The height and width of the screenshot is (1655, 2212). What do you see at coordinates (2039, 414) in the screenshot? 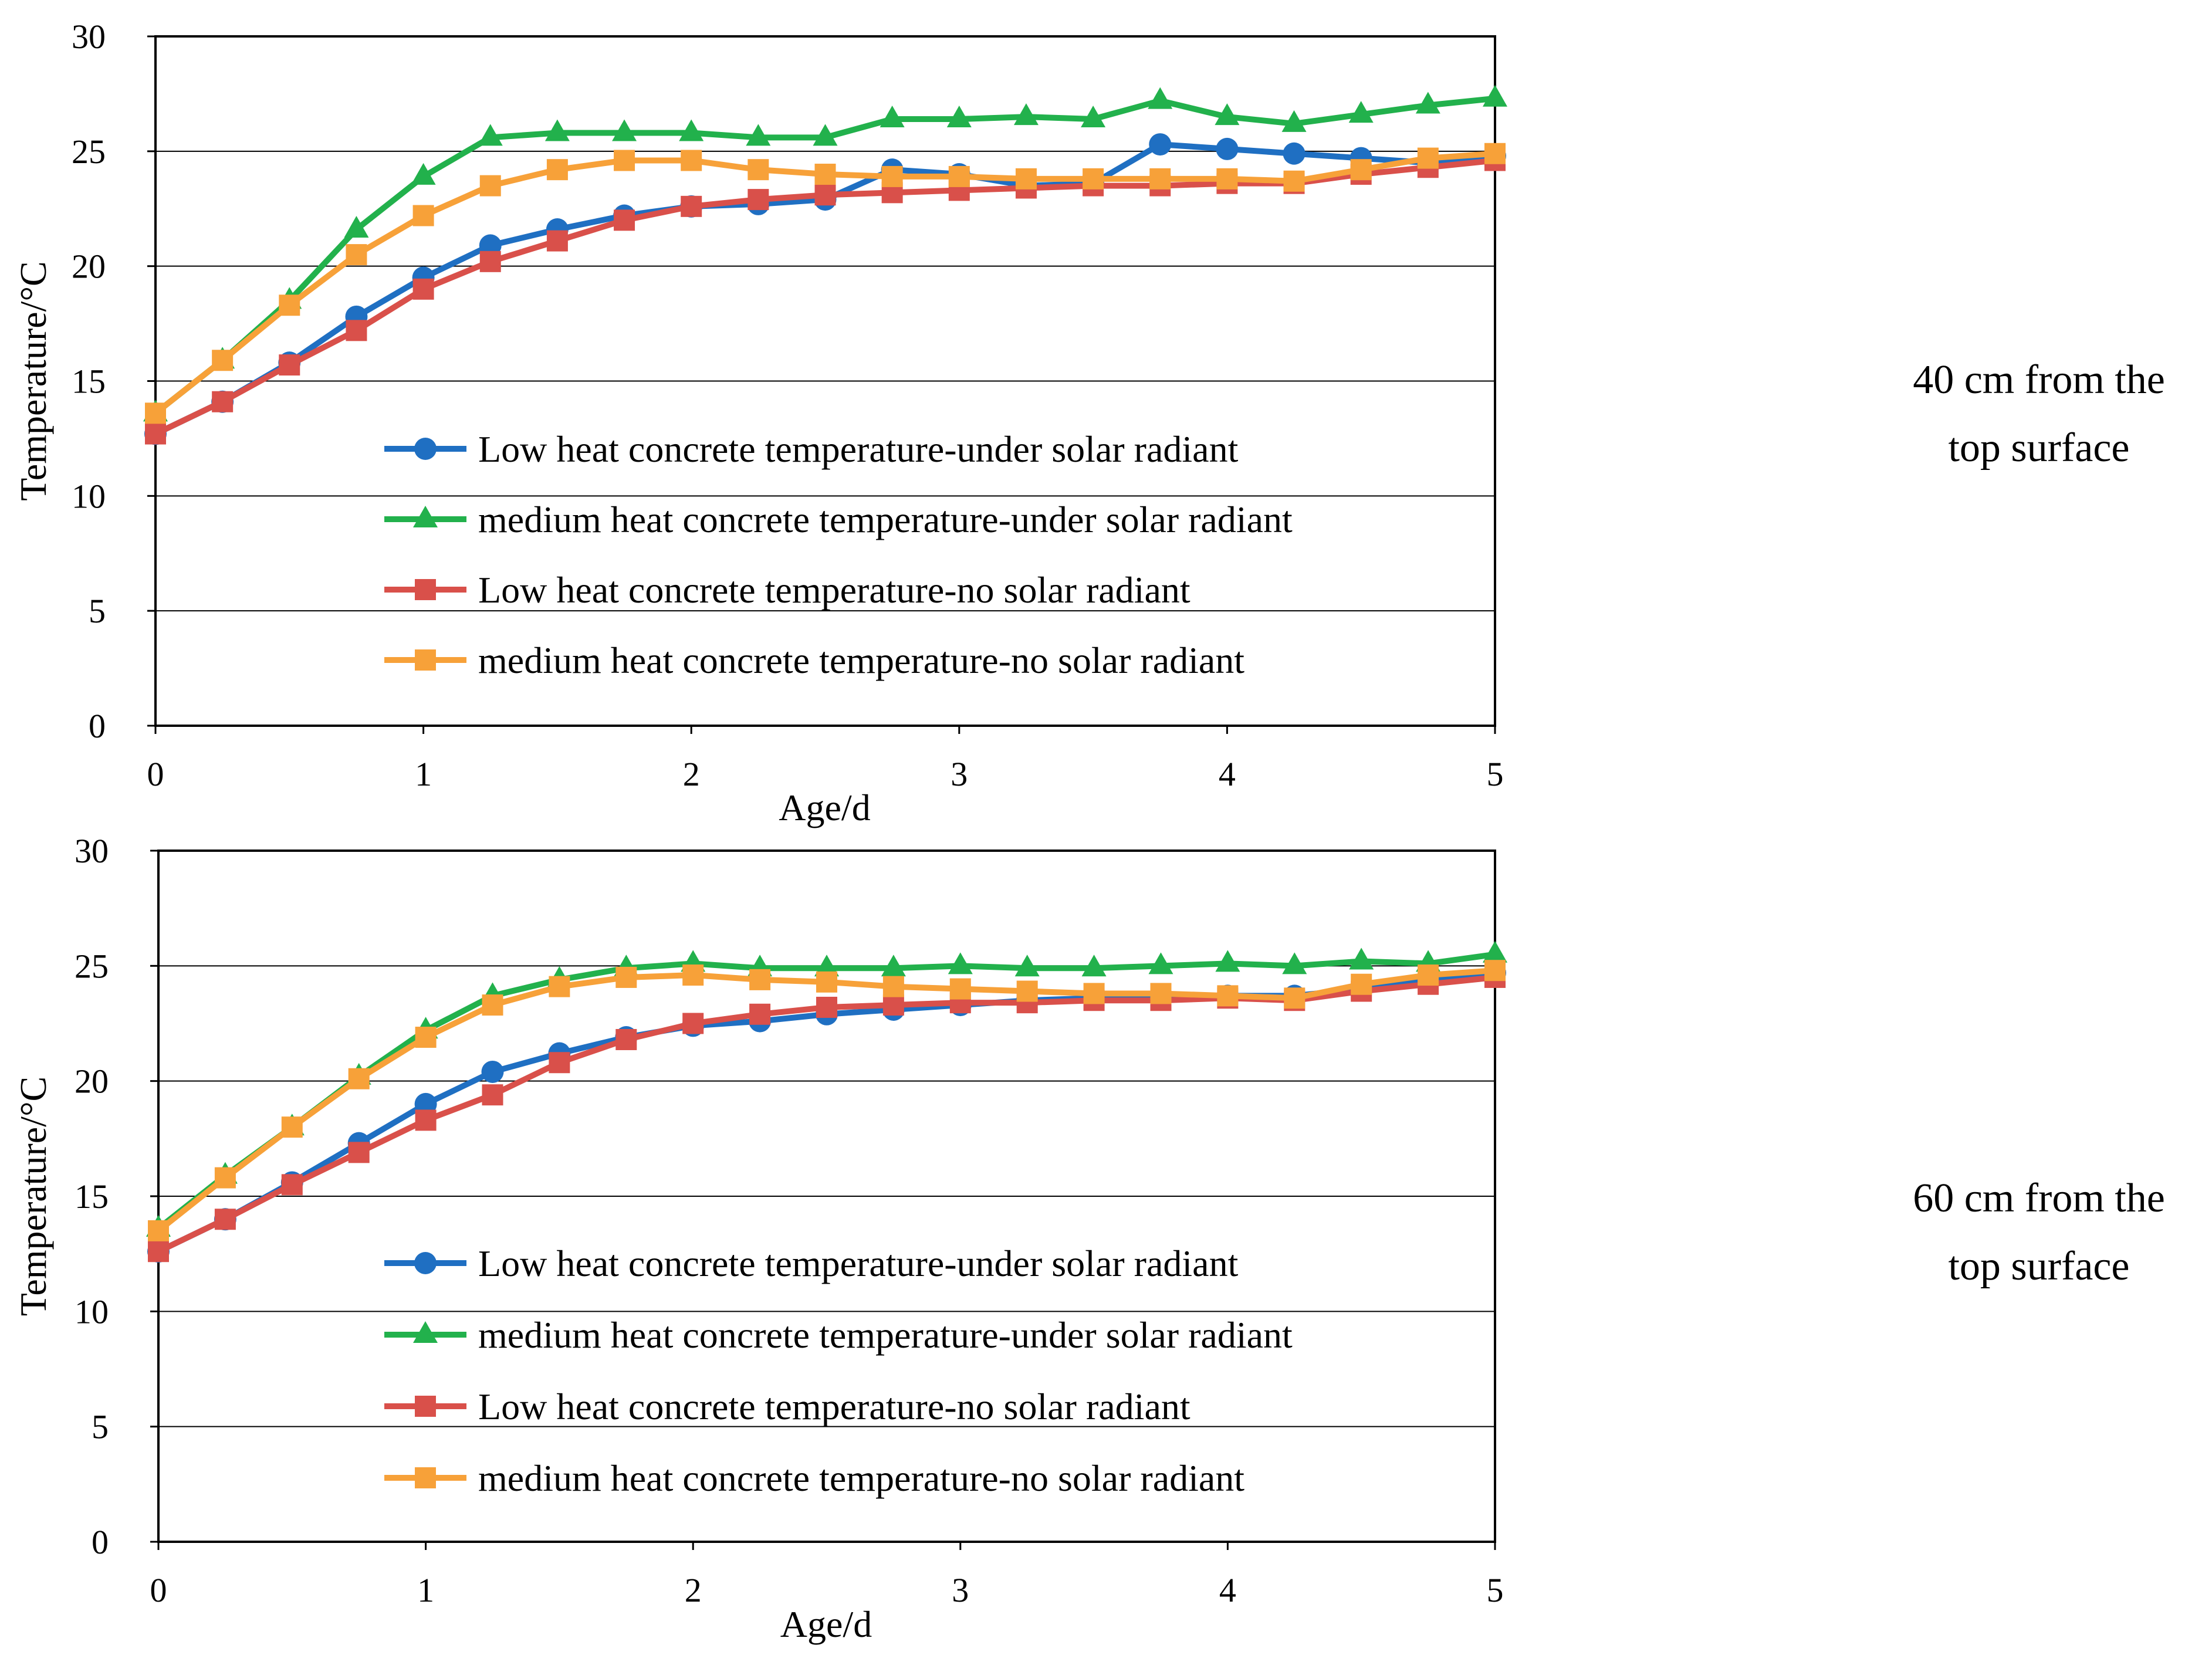
I see `depth-label: 40 cm from the top surface` at bounding box center [2039, 414].